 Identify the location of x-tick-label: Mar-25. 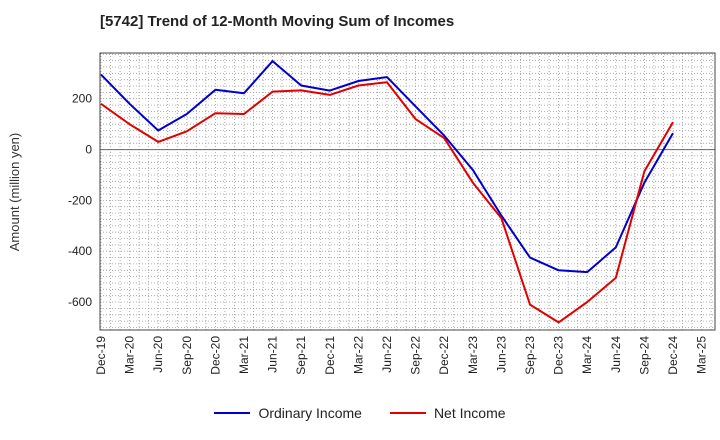
(702, 355).